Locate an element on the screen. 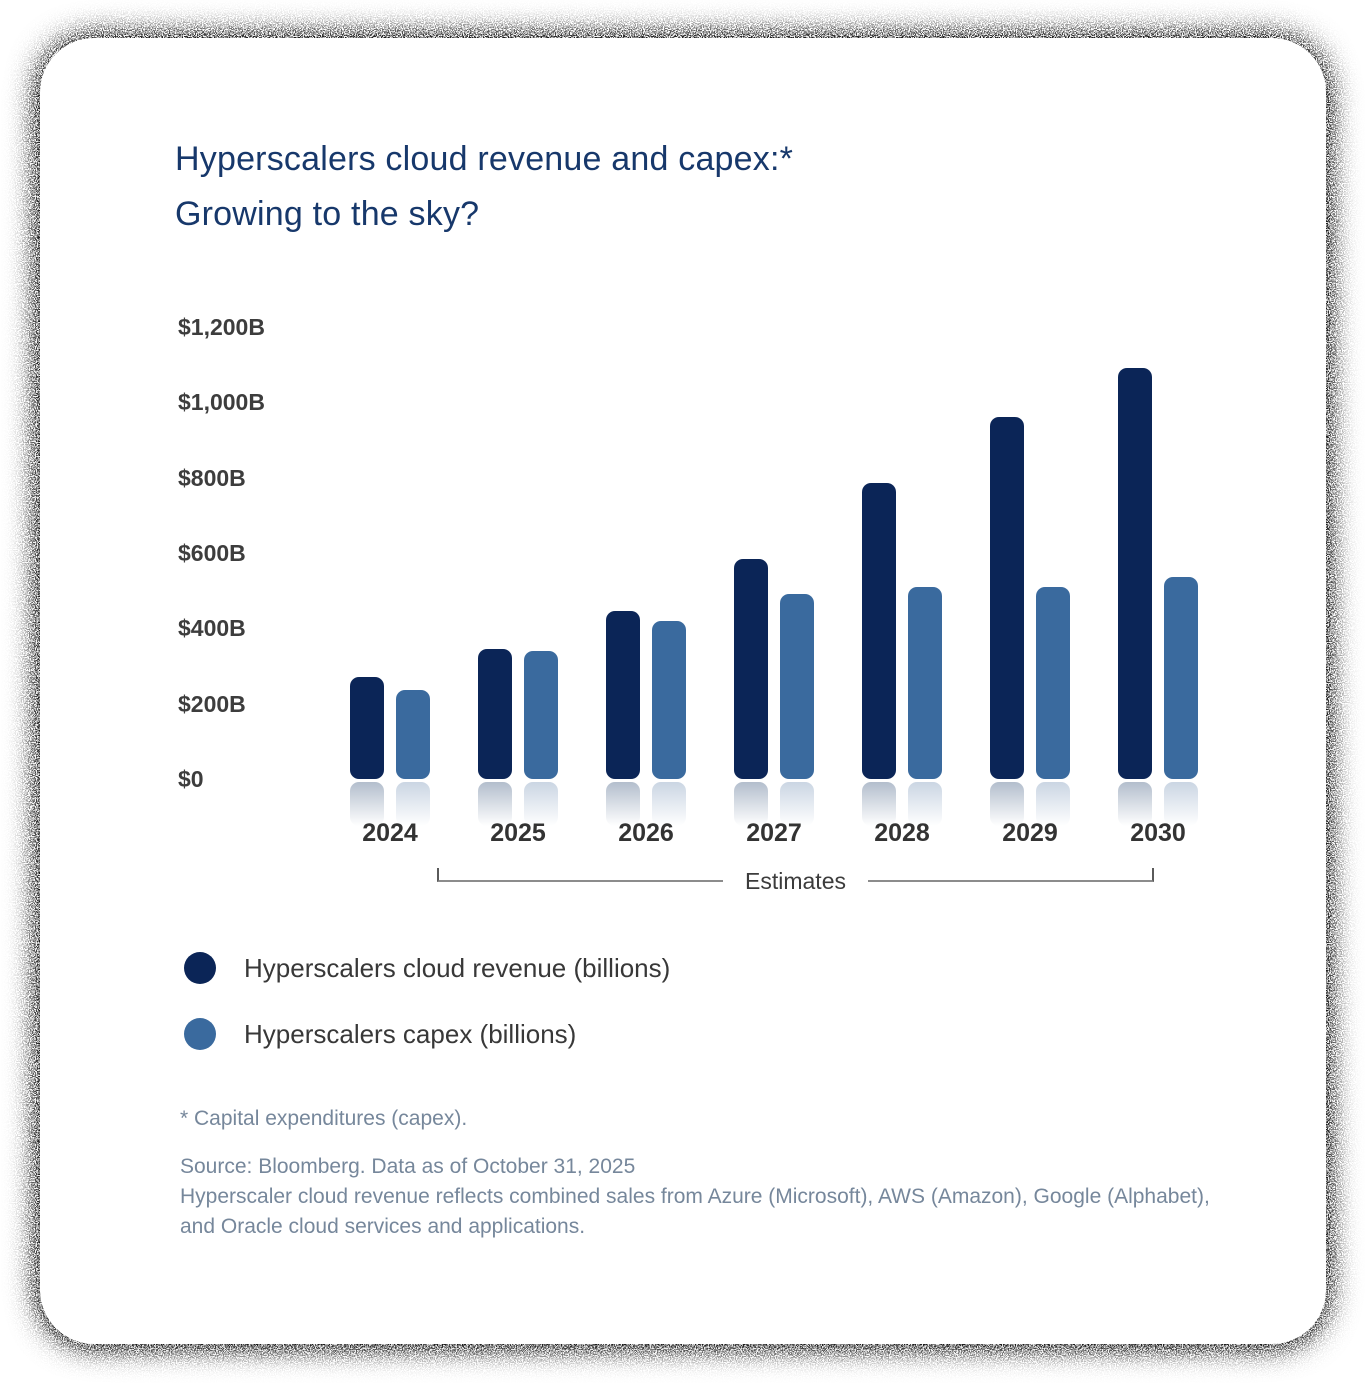 The width and height of the screenshot is (1366, 1390). bar-revenue-2026 is located at coordinates (623, 695).